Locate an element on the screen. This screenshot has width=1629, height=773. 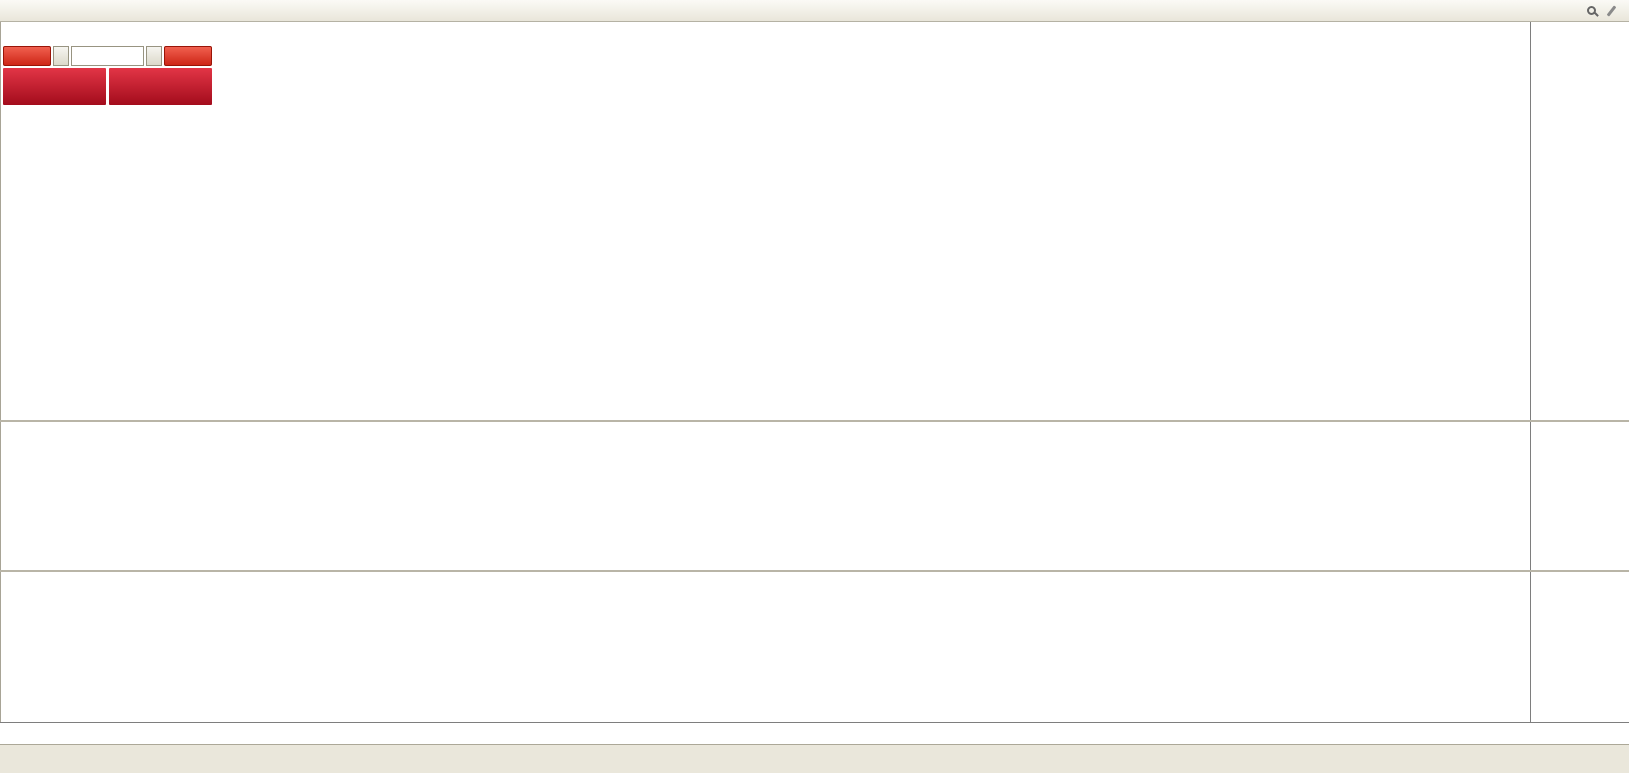
trade-controls-row is located at coordinates (107, 56).